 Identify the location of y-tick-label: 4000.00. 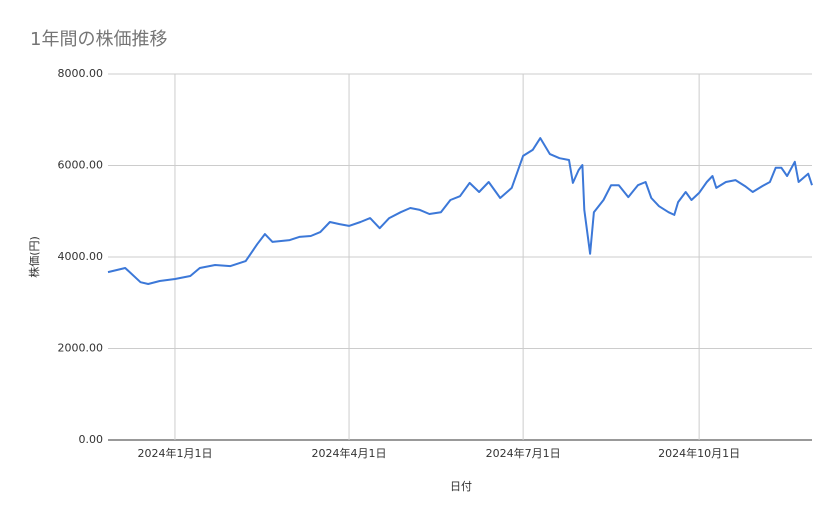
(81, 256).